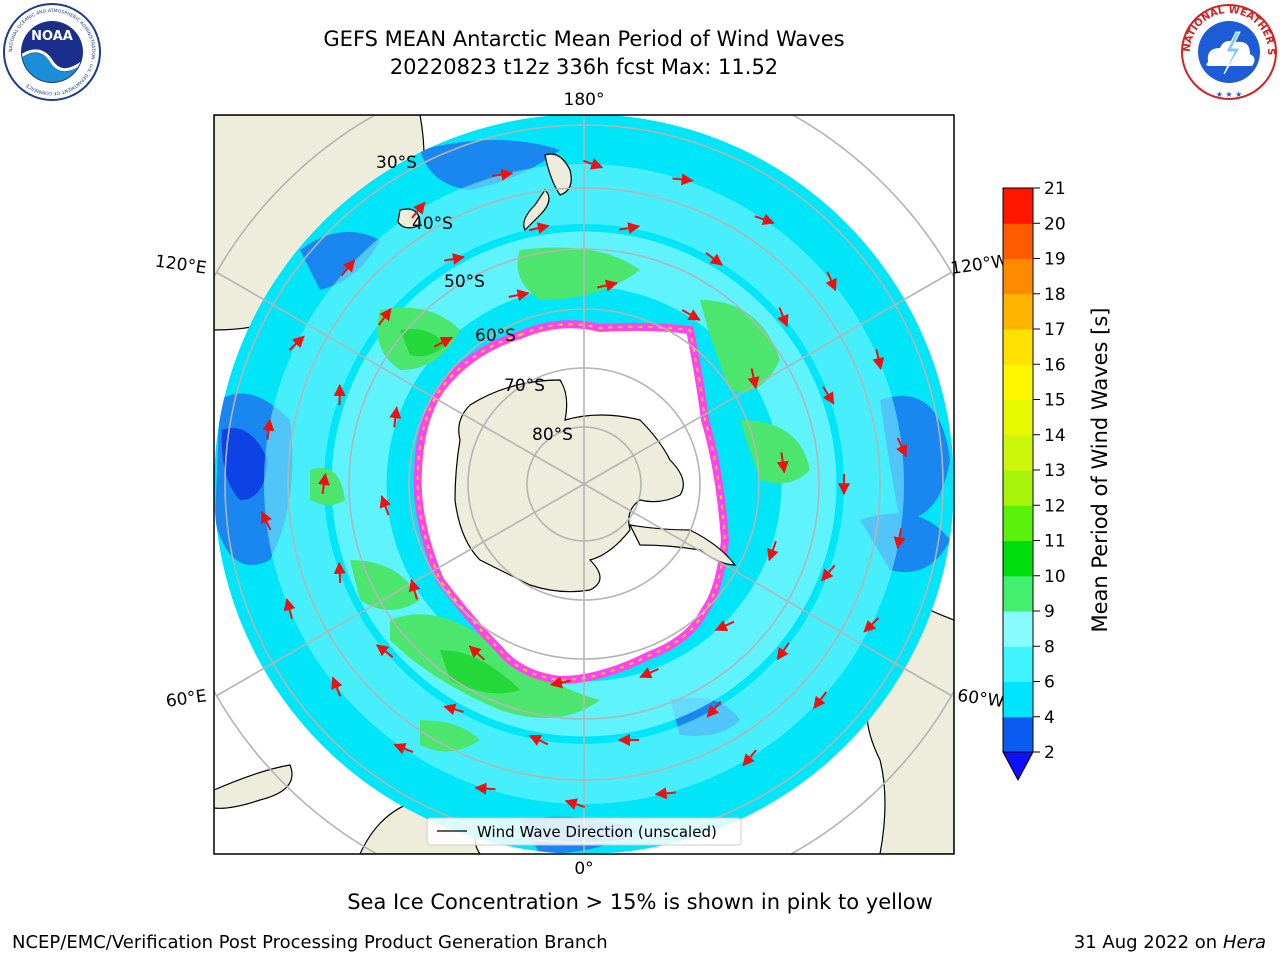  I want to click on lon-label-120e: 120°E, so click(181, 265).